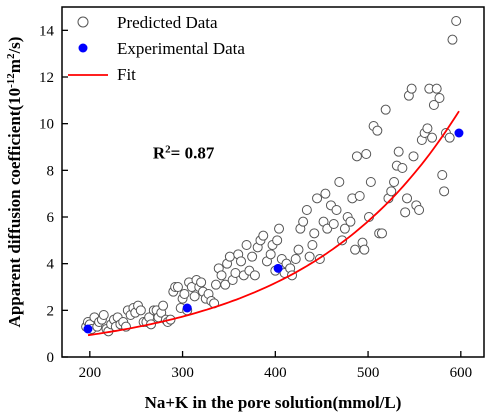 The height and width of the screenshot is (417, 498). I want to click on x-tick-label: 300, so click(182, 373).